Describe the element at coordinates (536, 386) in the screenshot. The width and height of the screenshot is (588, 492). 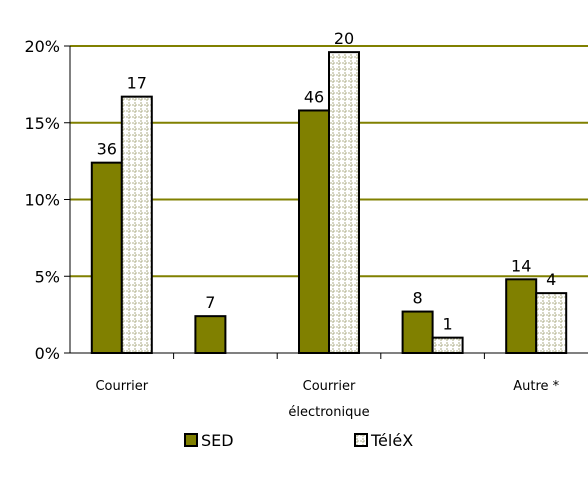
I see `x-category-label: Autre *` at that location.